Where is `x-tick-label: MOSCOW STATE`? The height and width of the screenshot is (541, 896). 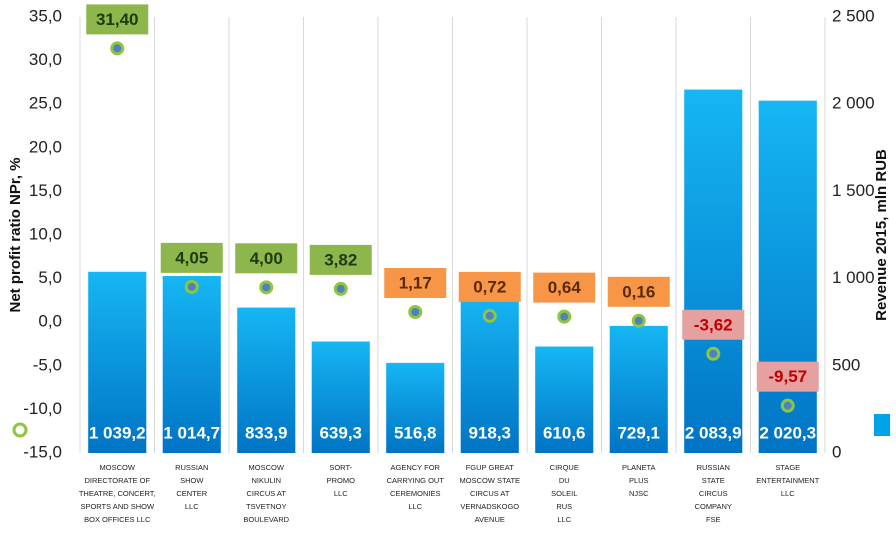
x-tick-label: MOSCOW STATE is located at coordinates (489, 480).